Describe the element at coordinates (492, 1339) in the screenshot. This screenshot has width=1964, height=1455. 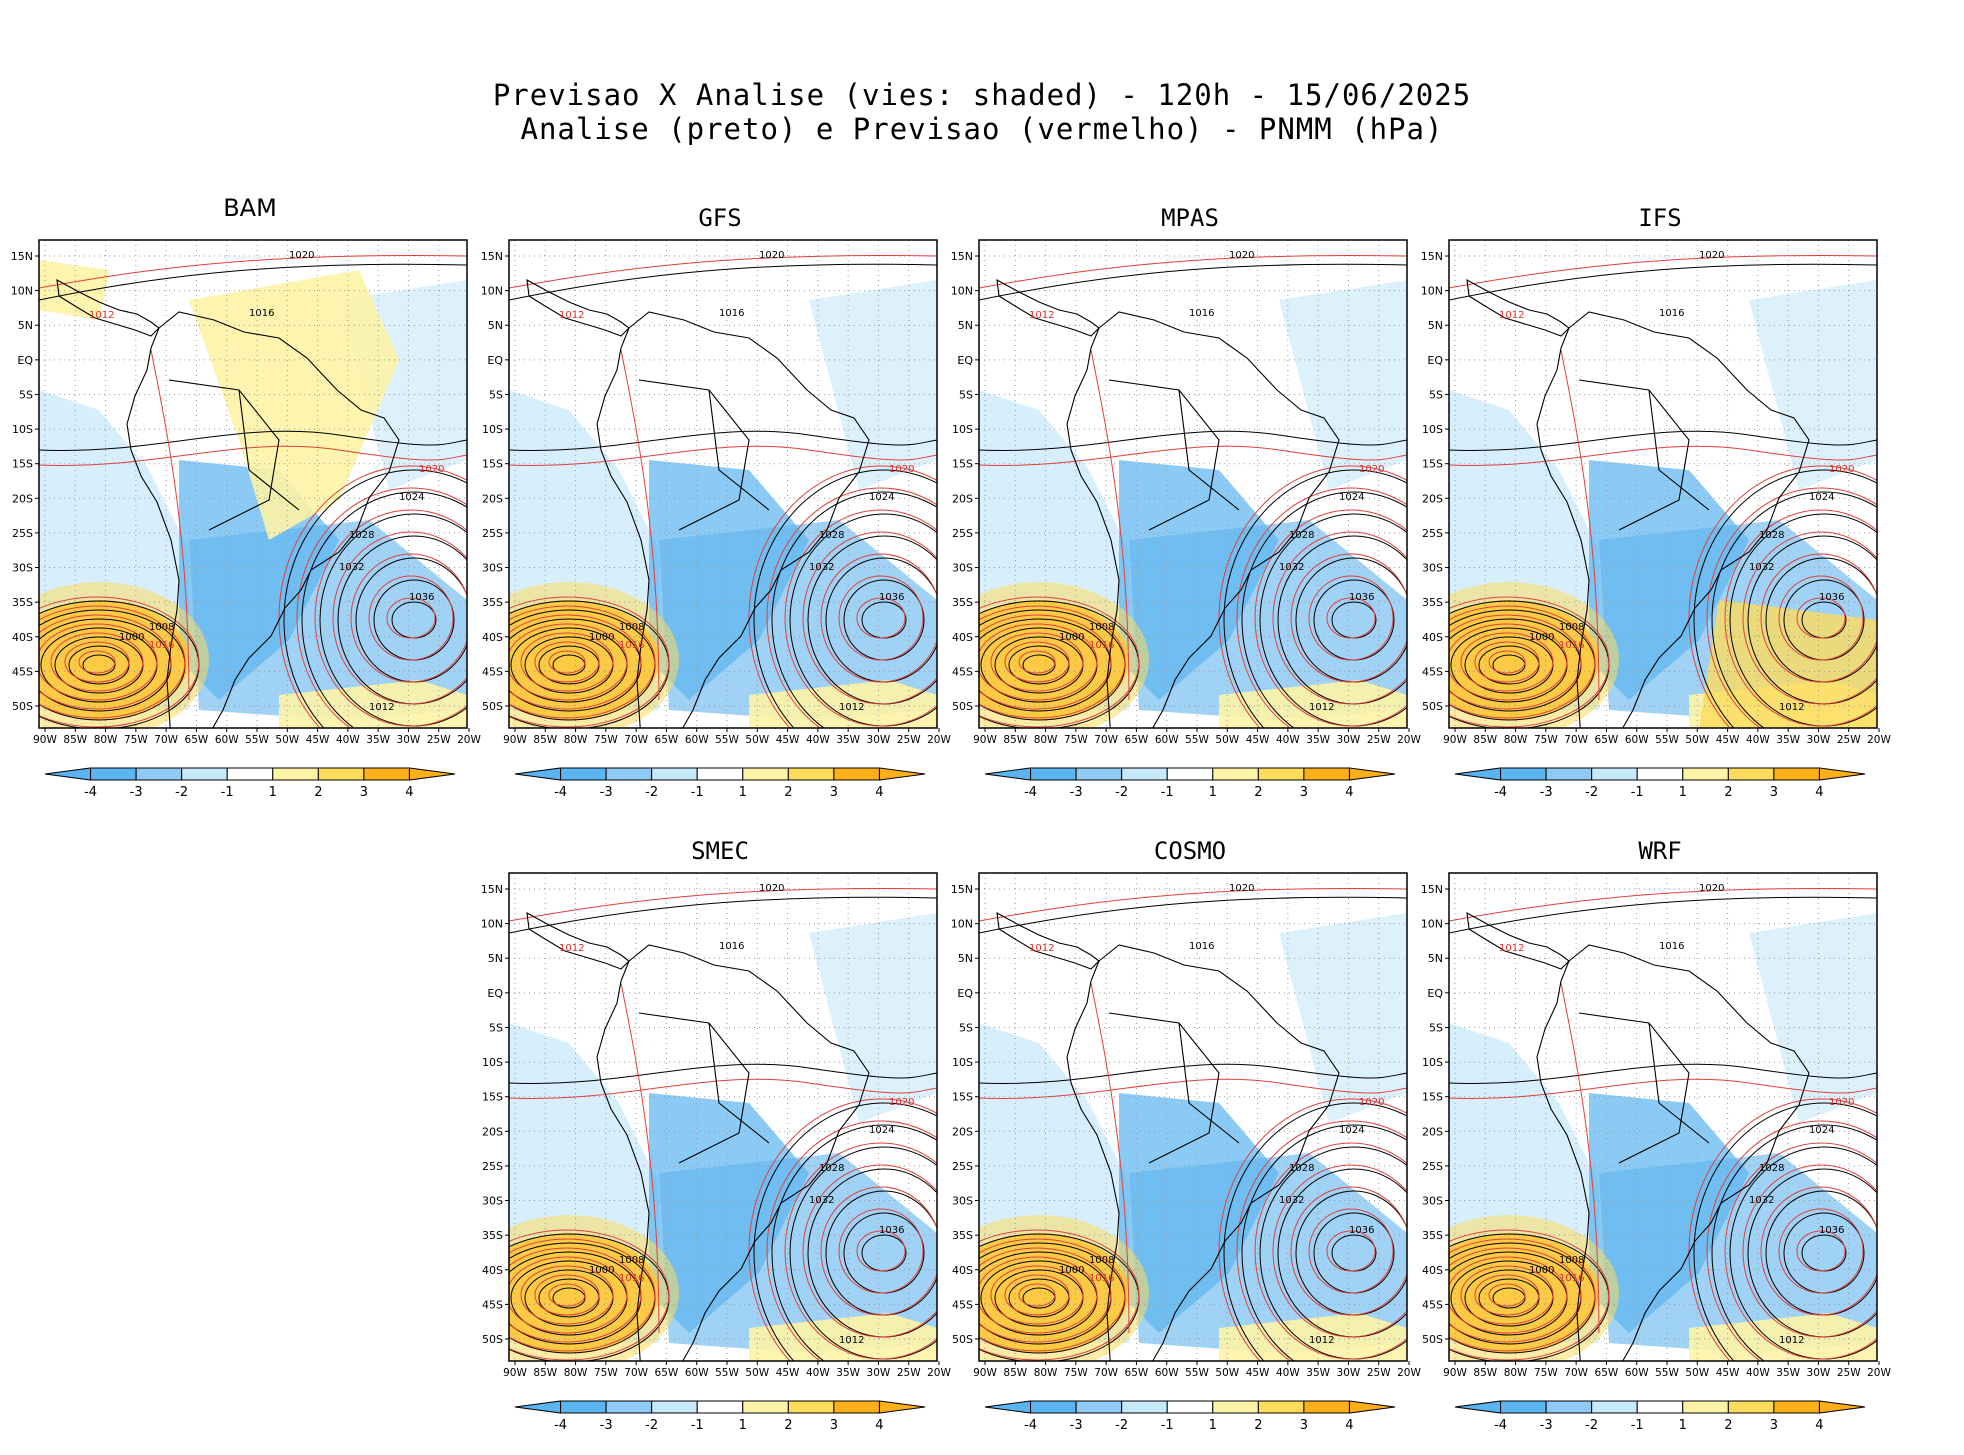
I see `lat-tick-label: 50S` at that location.